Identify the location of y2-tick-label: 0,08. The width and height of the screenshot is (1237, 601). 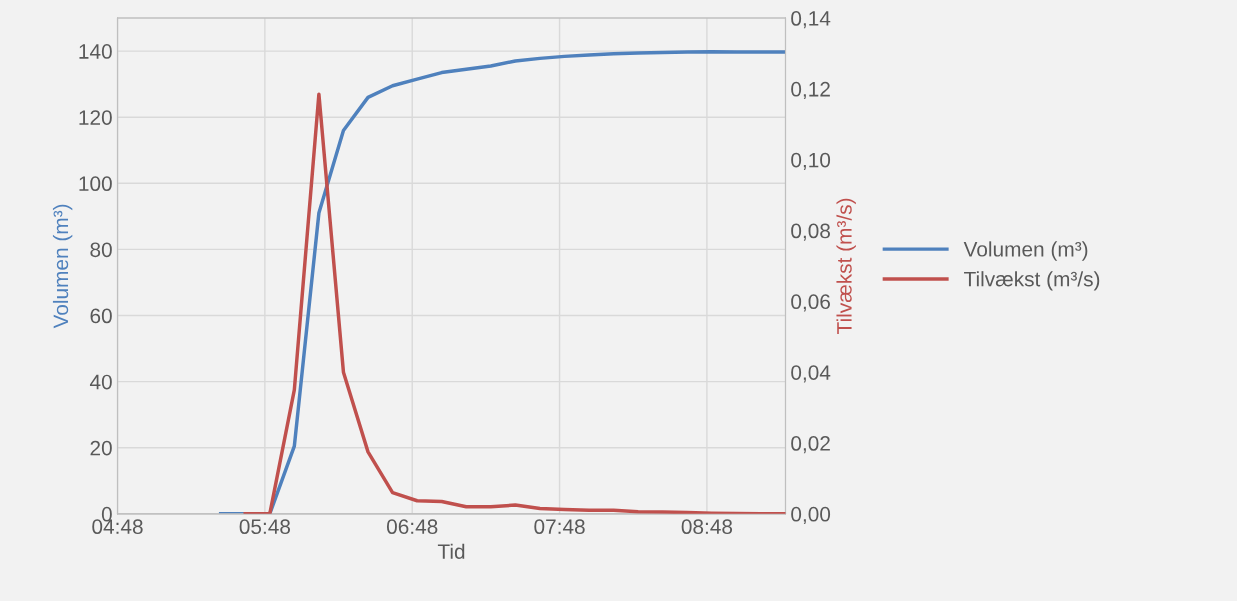
(810, 232).